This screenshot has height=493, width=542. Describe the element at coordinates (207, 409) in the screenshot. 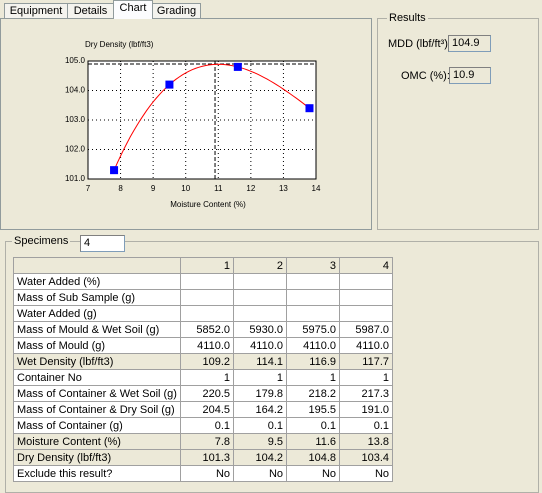

I see `cell: 204.5` at that location.